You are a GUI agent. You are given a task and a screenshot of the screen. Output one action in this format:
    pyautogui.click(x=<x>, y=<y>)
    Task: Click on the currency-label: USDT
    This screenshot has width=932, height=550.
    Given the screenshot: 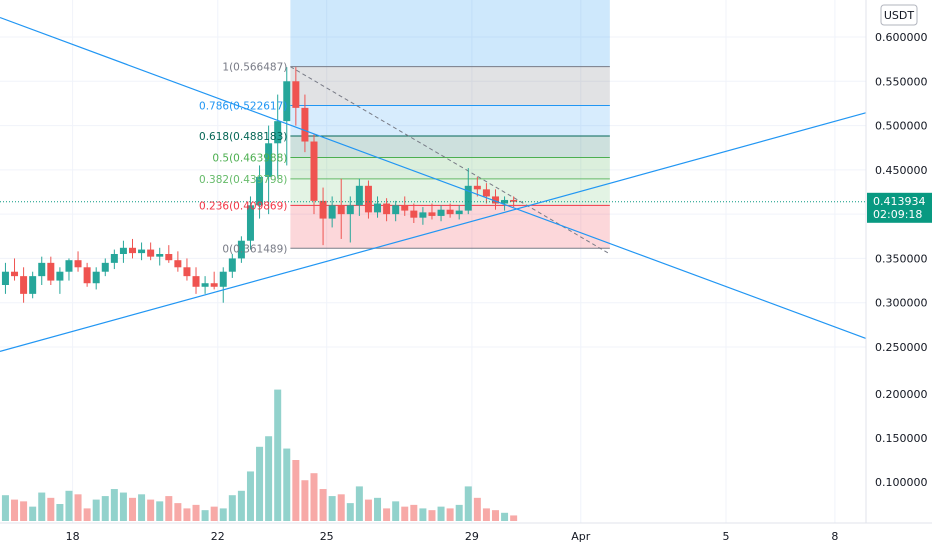 What is the action you would take?
    pyautogui.click(x=899, y=15)
    